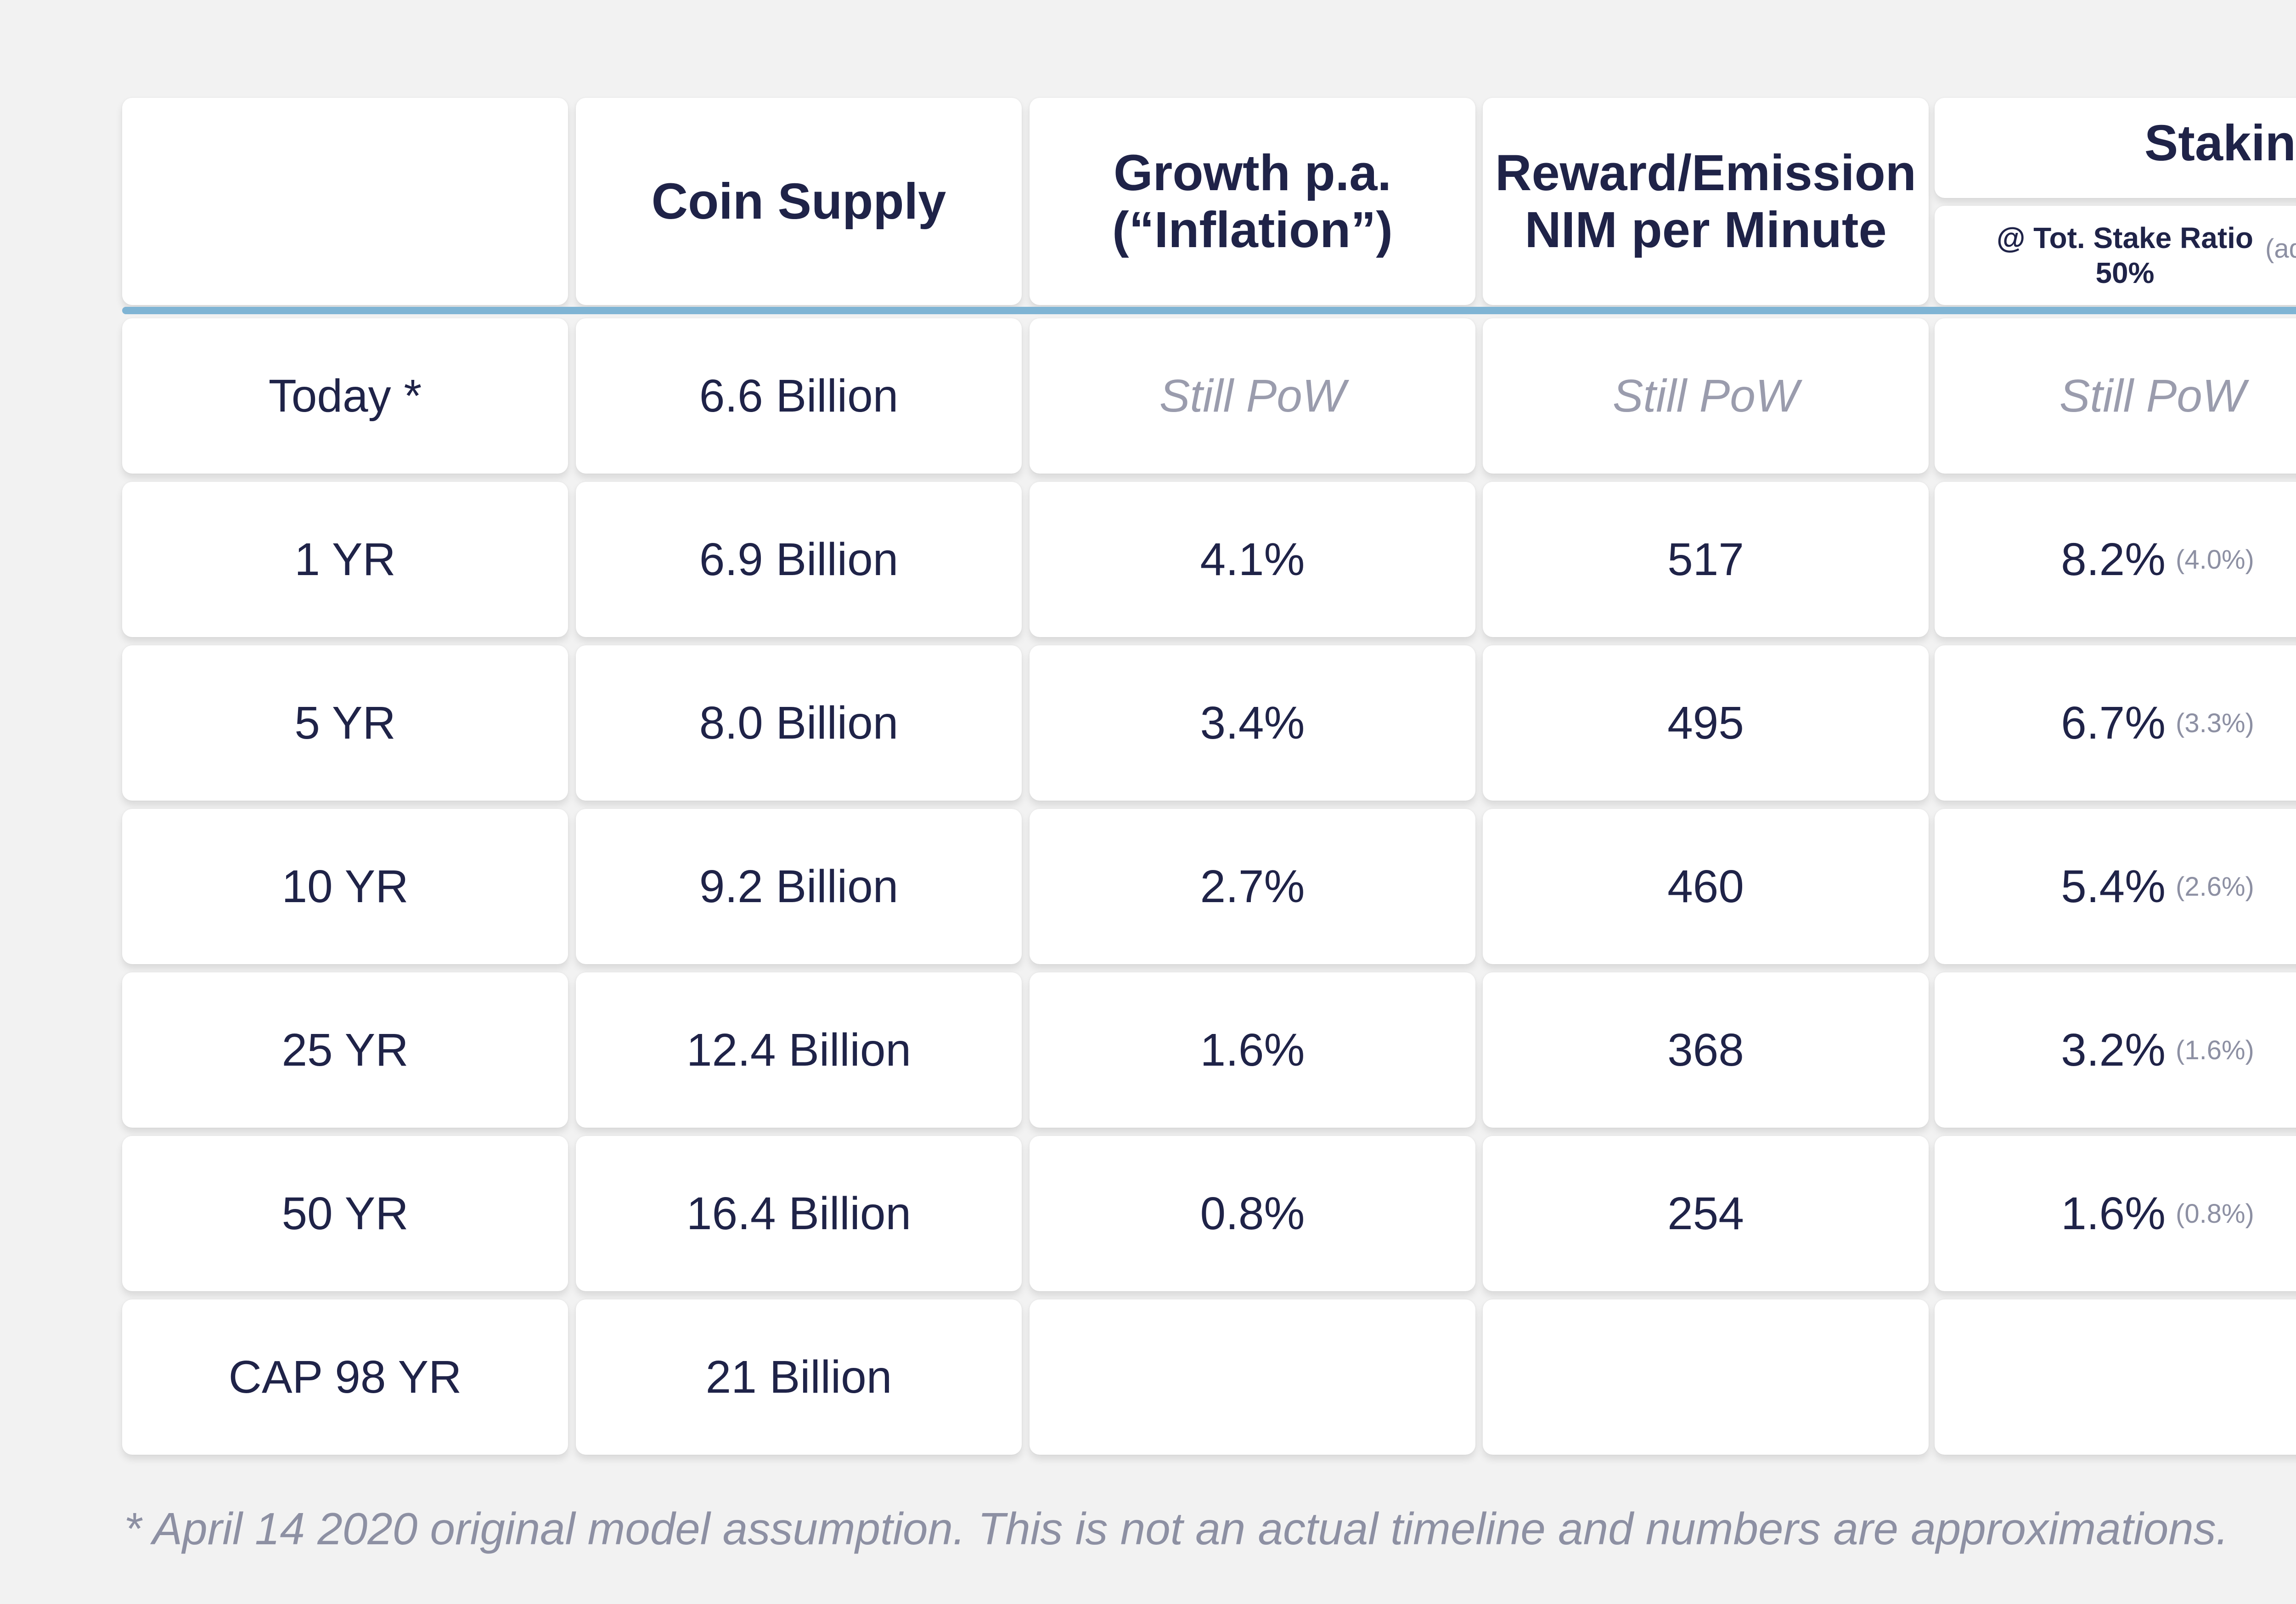 This screenshot has width=2296, height=1604. I want to click on table-row-6-stake-50-cell, so click(2115, 1377).